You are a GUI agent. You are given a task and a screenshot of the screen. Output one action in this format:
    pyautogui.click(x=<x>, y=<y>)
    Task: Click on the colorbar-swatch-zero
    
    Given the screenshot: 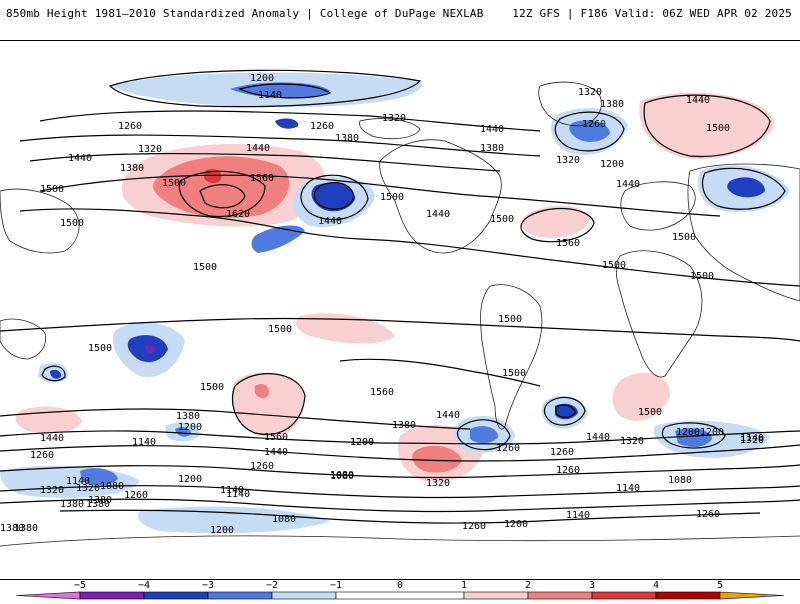 What is the action you would take?
    pyautogui.click(x=400, y=595)
    